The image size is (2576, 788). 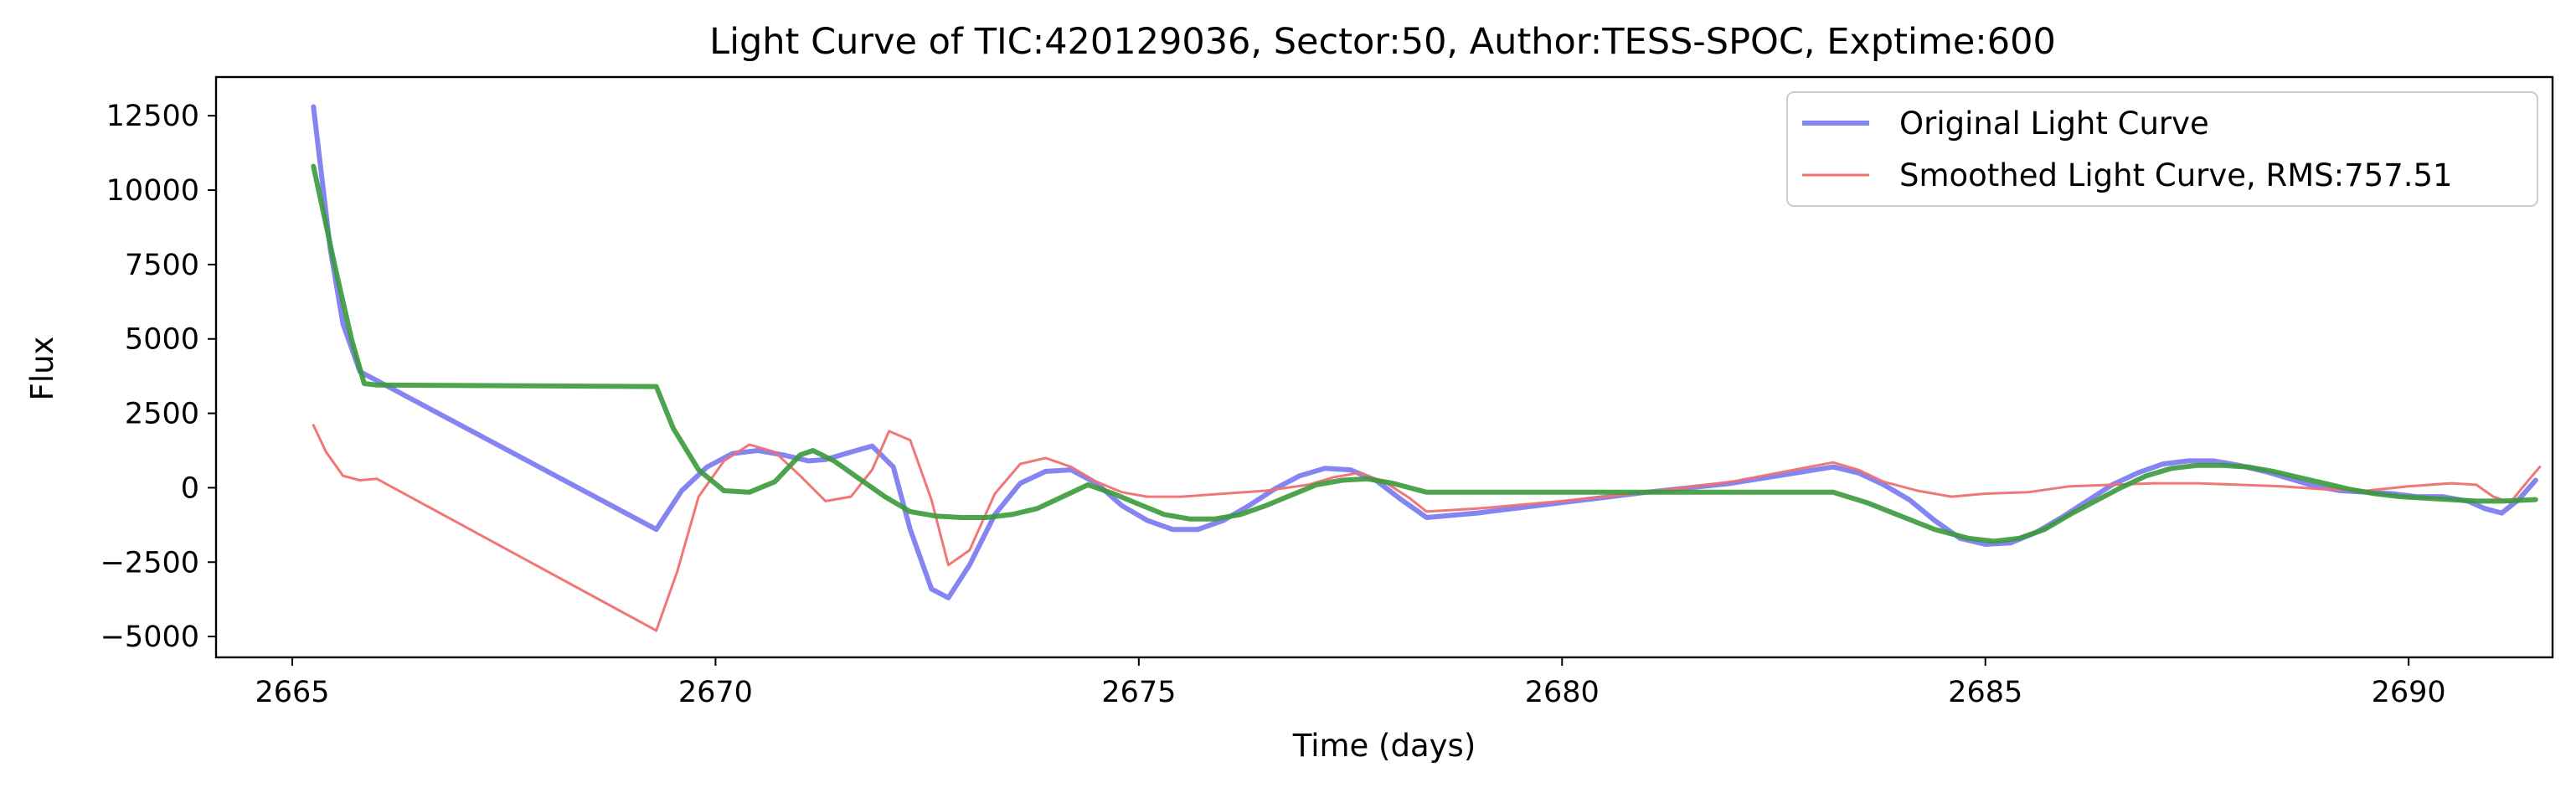 What do you see at coordinates (152, 116) in the screenshot?
I see `y-tick-label: 12500` at bounding box center [152, 116].